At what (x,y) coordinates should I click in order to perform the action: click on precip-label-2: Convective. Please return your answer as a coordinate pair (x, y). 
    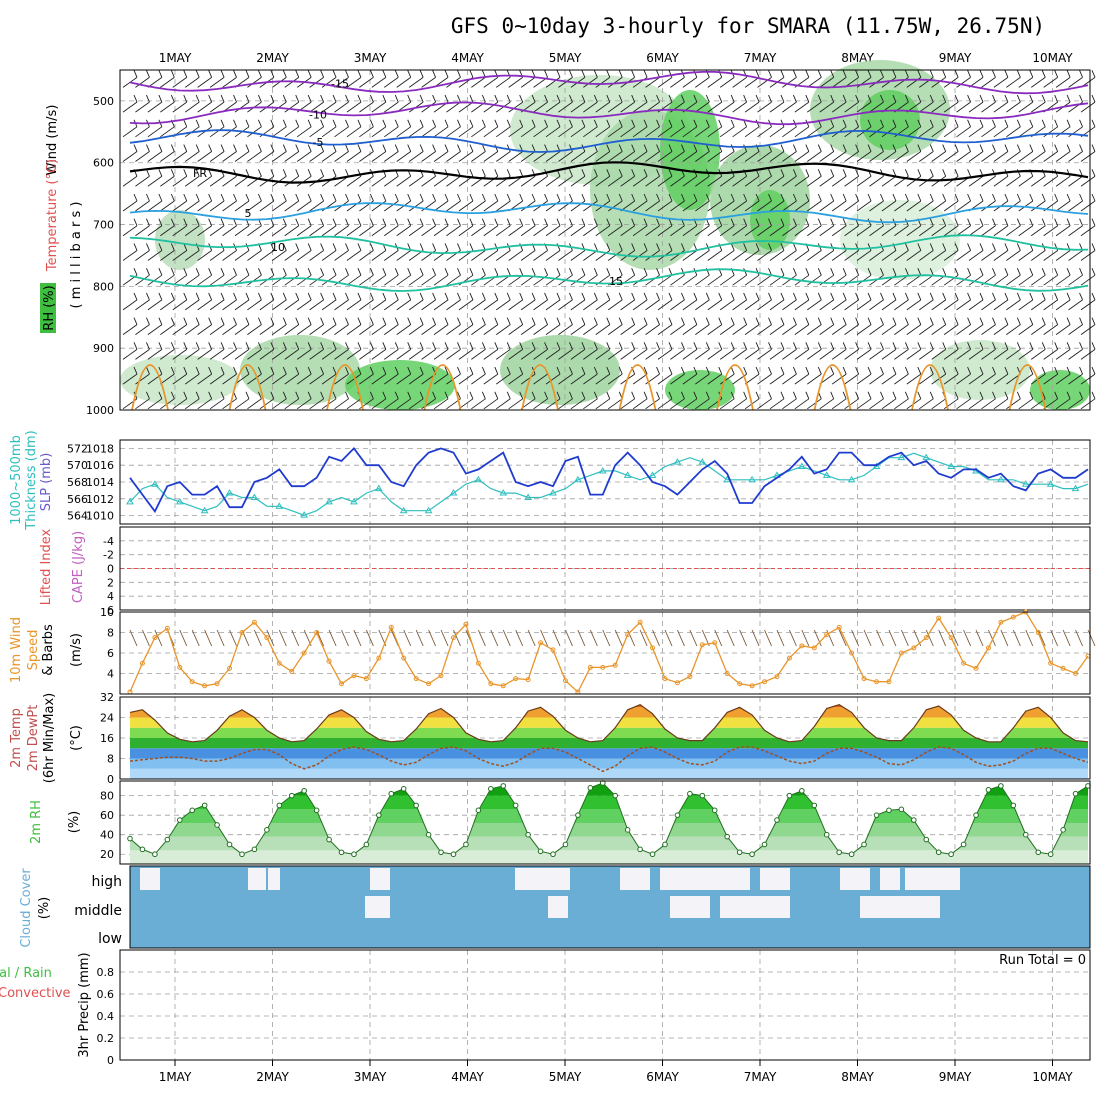
    Looking at the image, I should click on (35, 993).